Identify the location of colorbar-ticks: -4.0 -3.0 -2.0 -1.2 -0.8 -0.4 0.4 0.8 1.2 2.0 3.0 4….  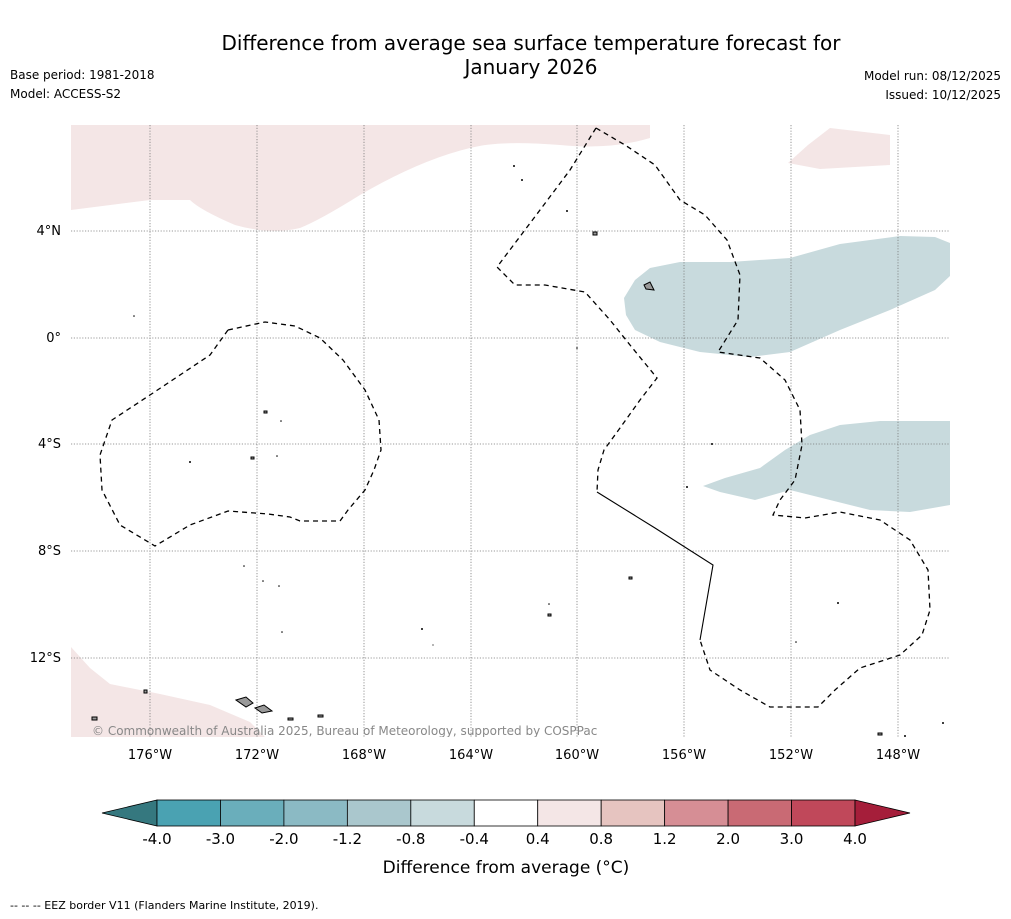
(504, 839).